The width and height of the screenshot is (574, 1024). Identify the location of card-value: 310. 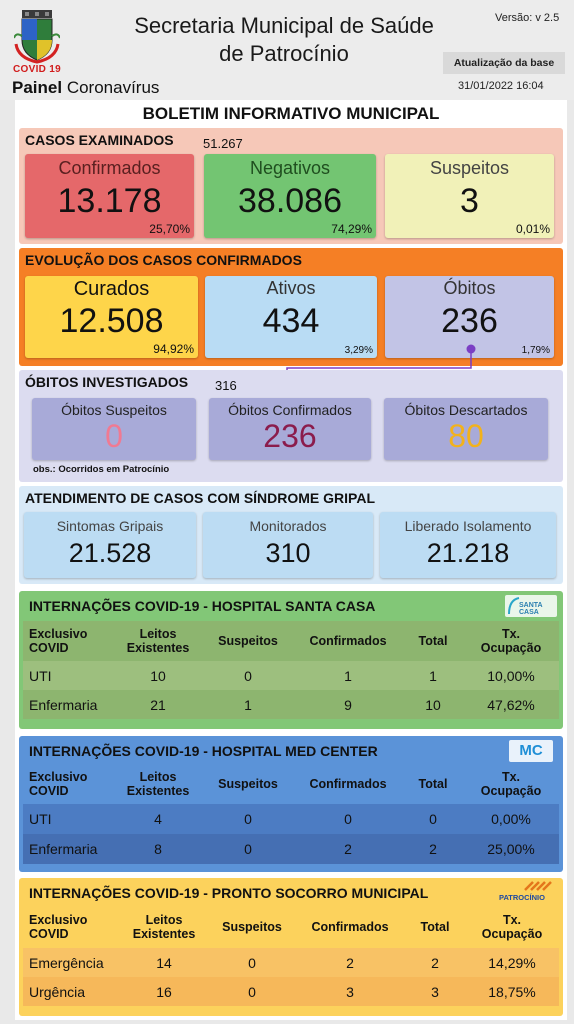
(288, 553).